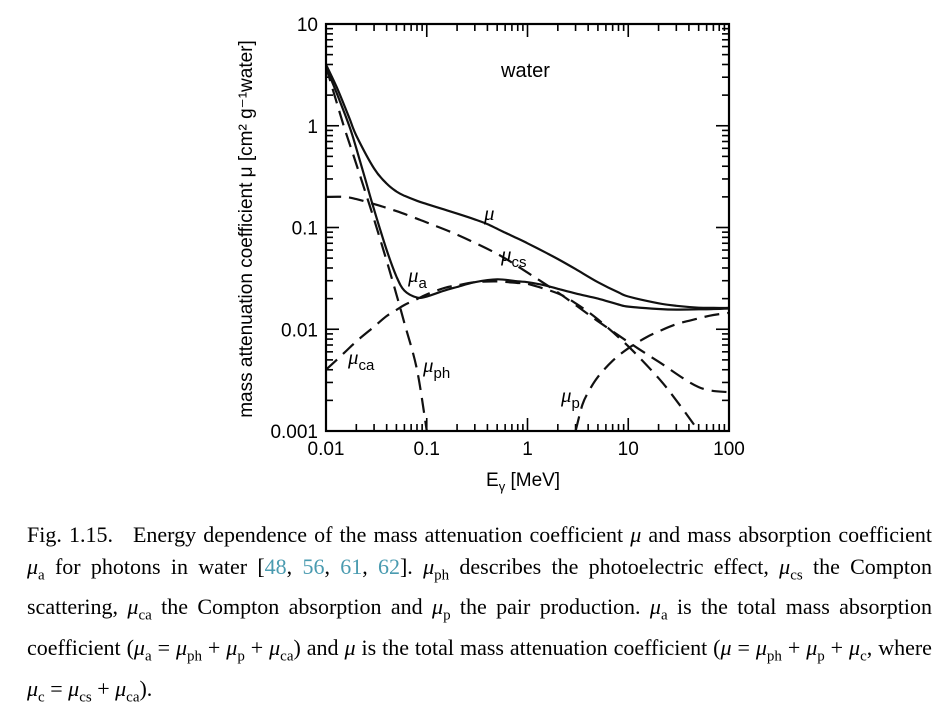  I want to click on series-label-μa: μa, so click(417, 277).